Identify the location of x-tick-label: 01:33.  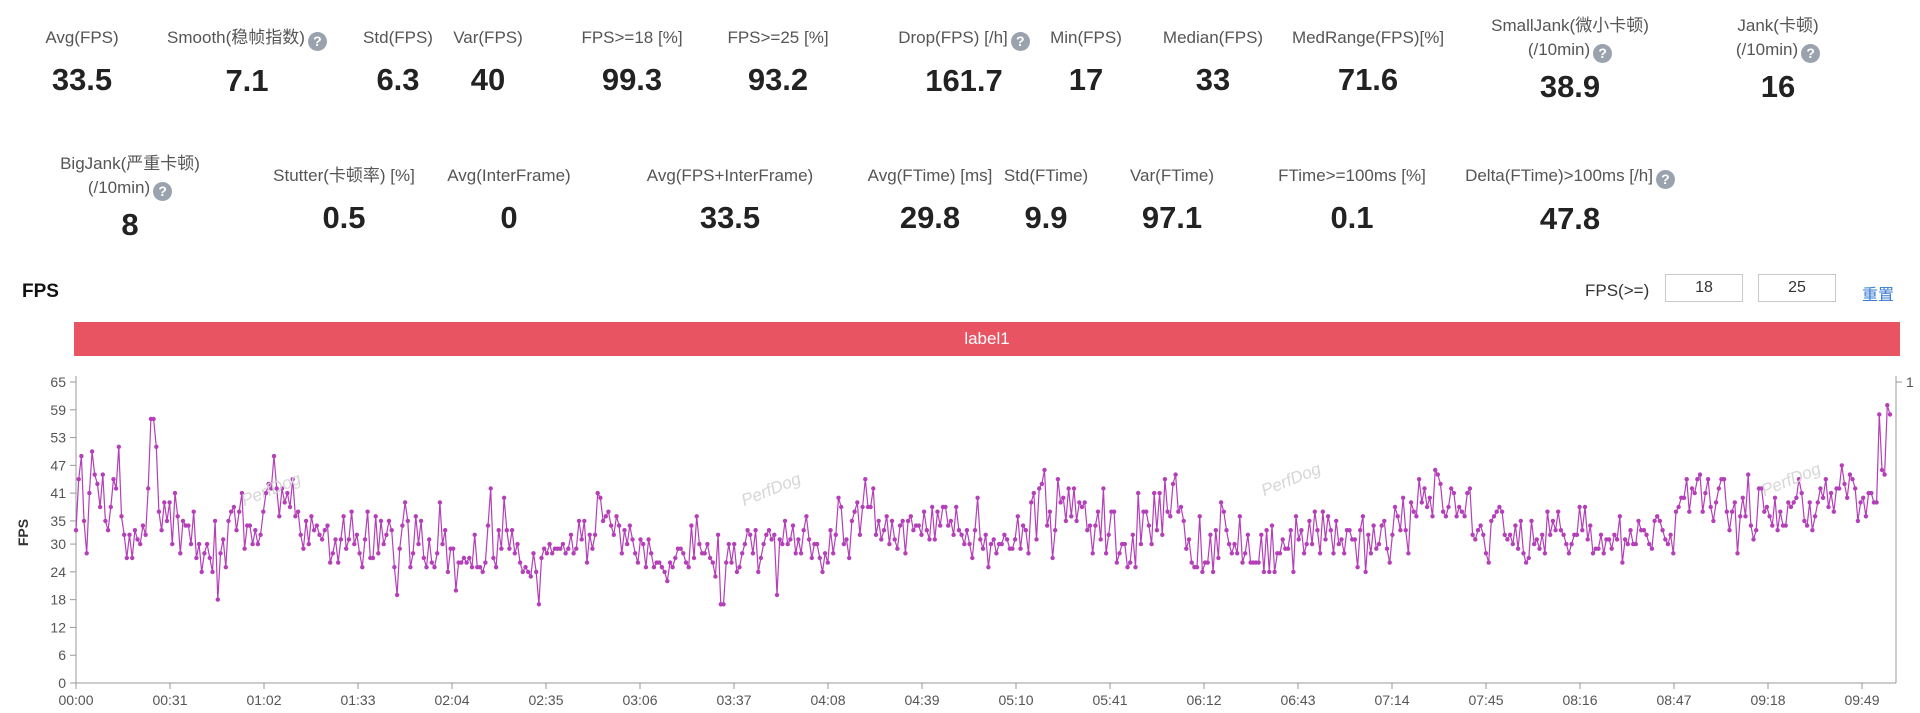
(357, 700).